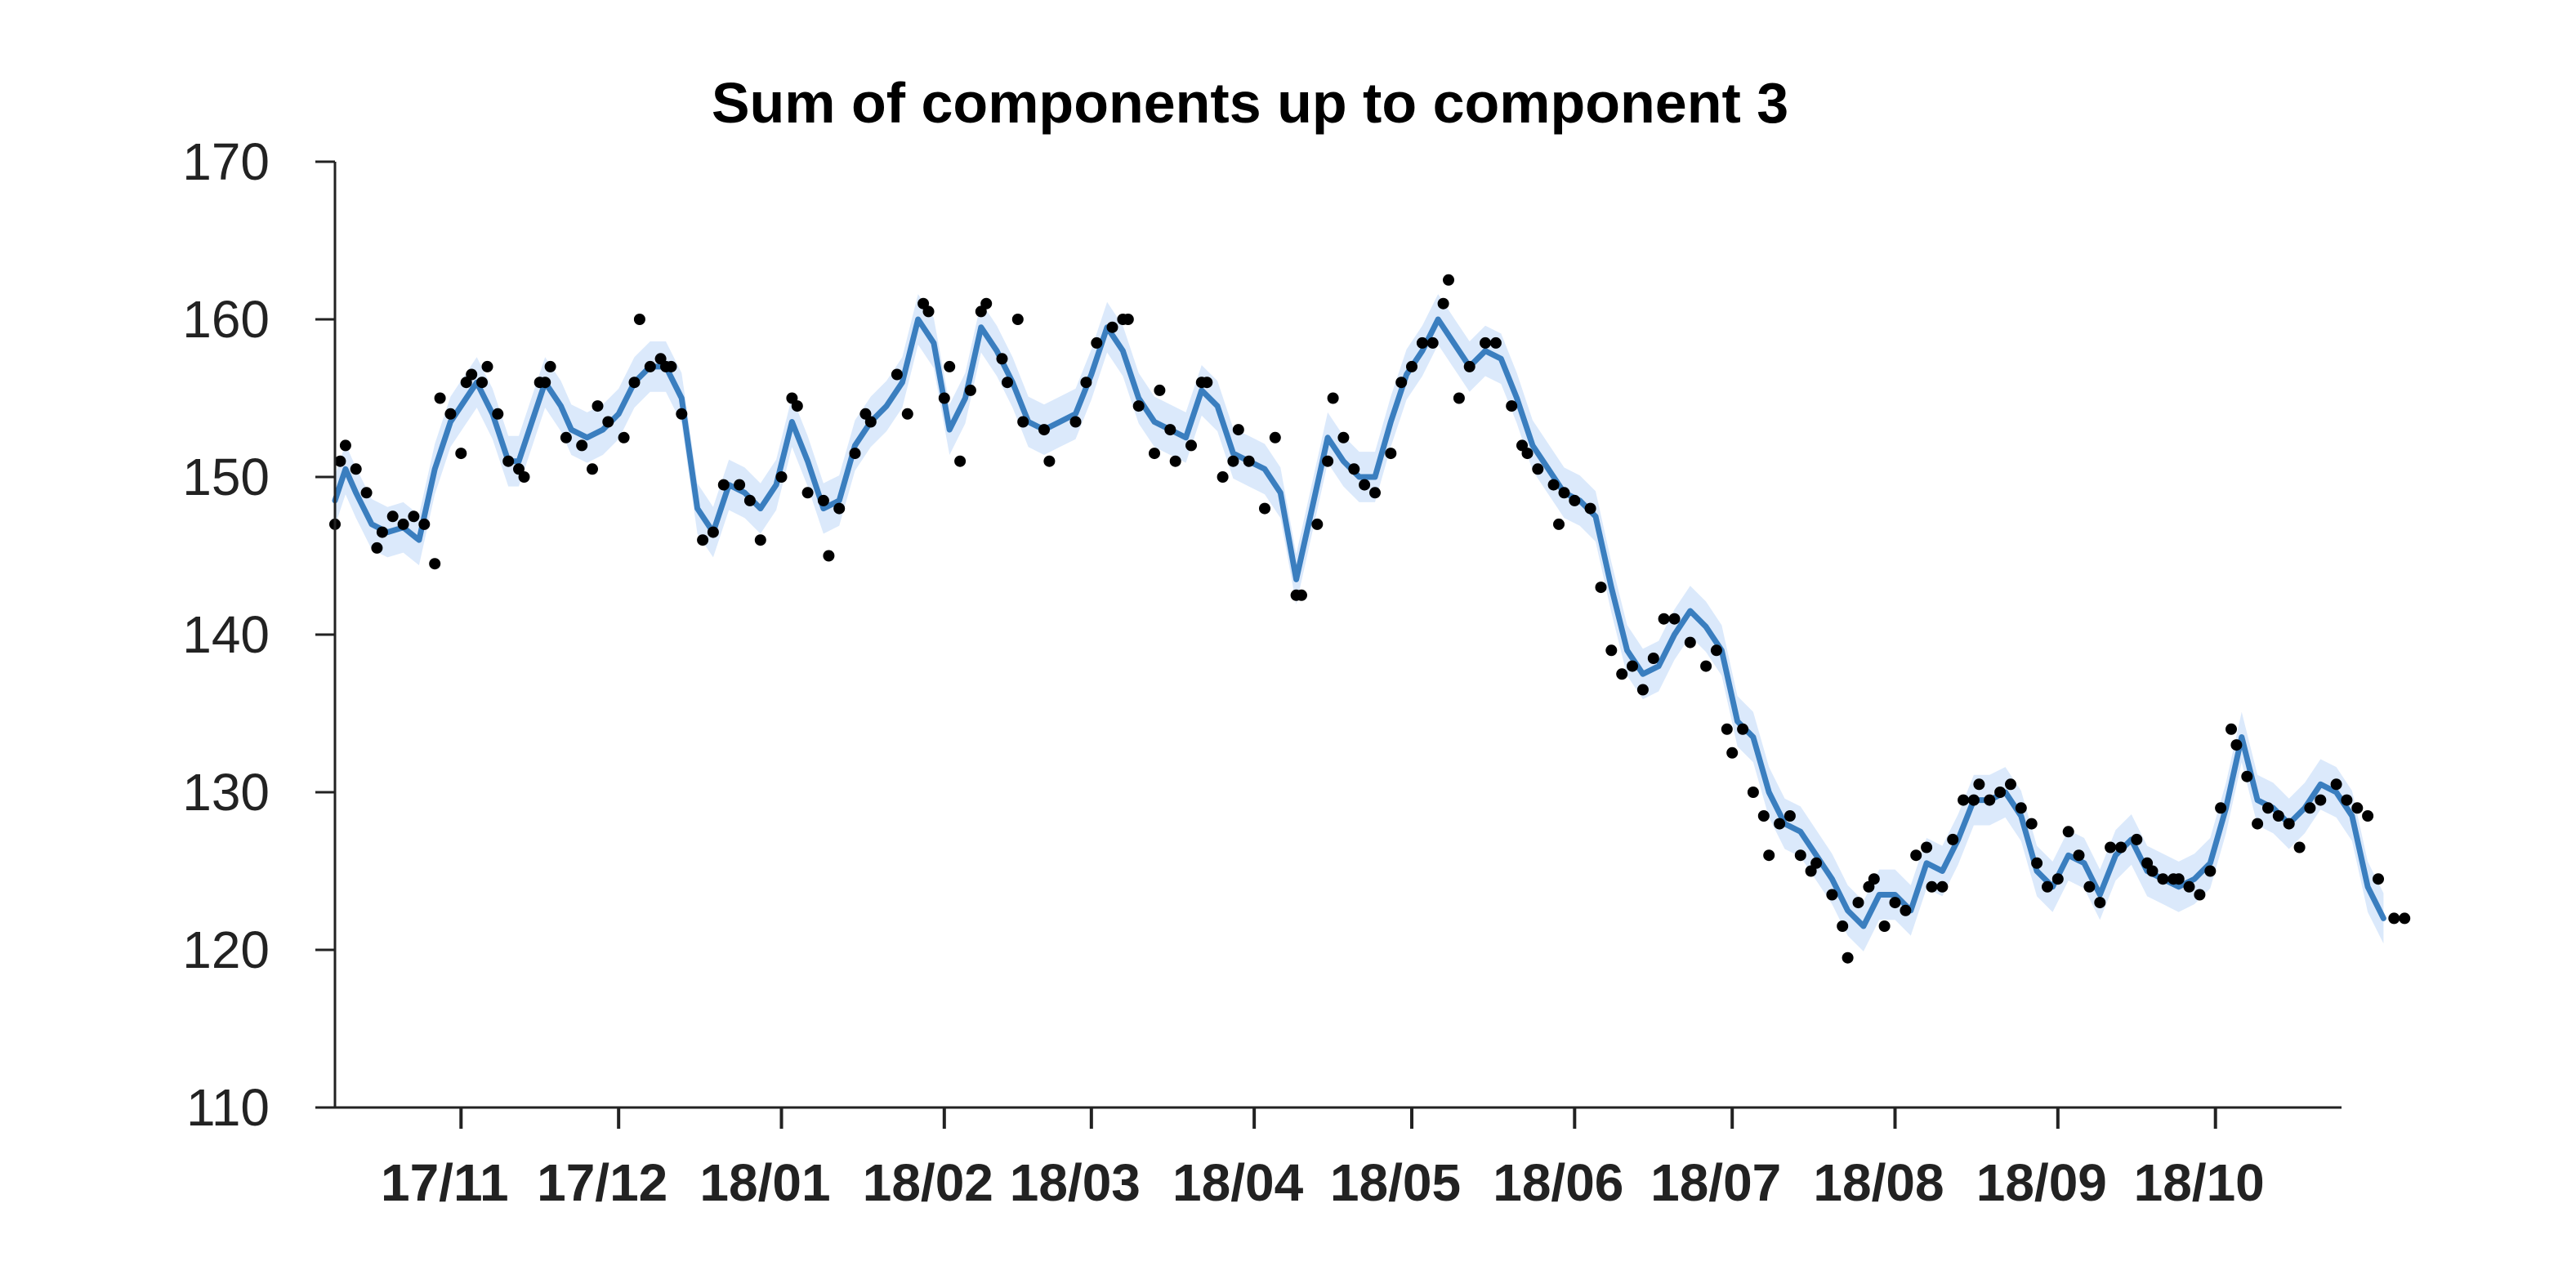 This screenshot has height=1288, width=2576. I want to click on x-tick-label: 18/10, so click(2199, 1182).